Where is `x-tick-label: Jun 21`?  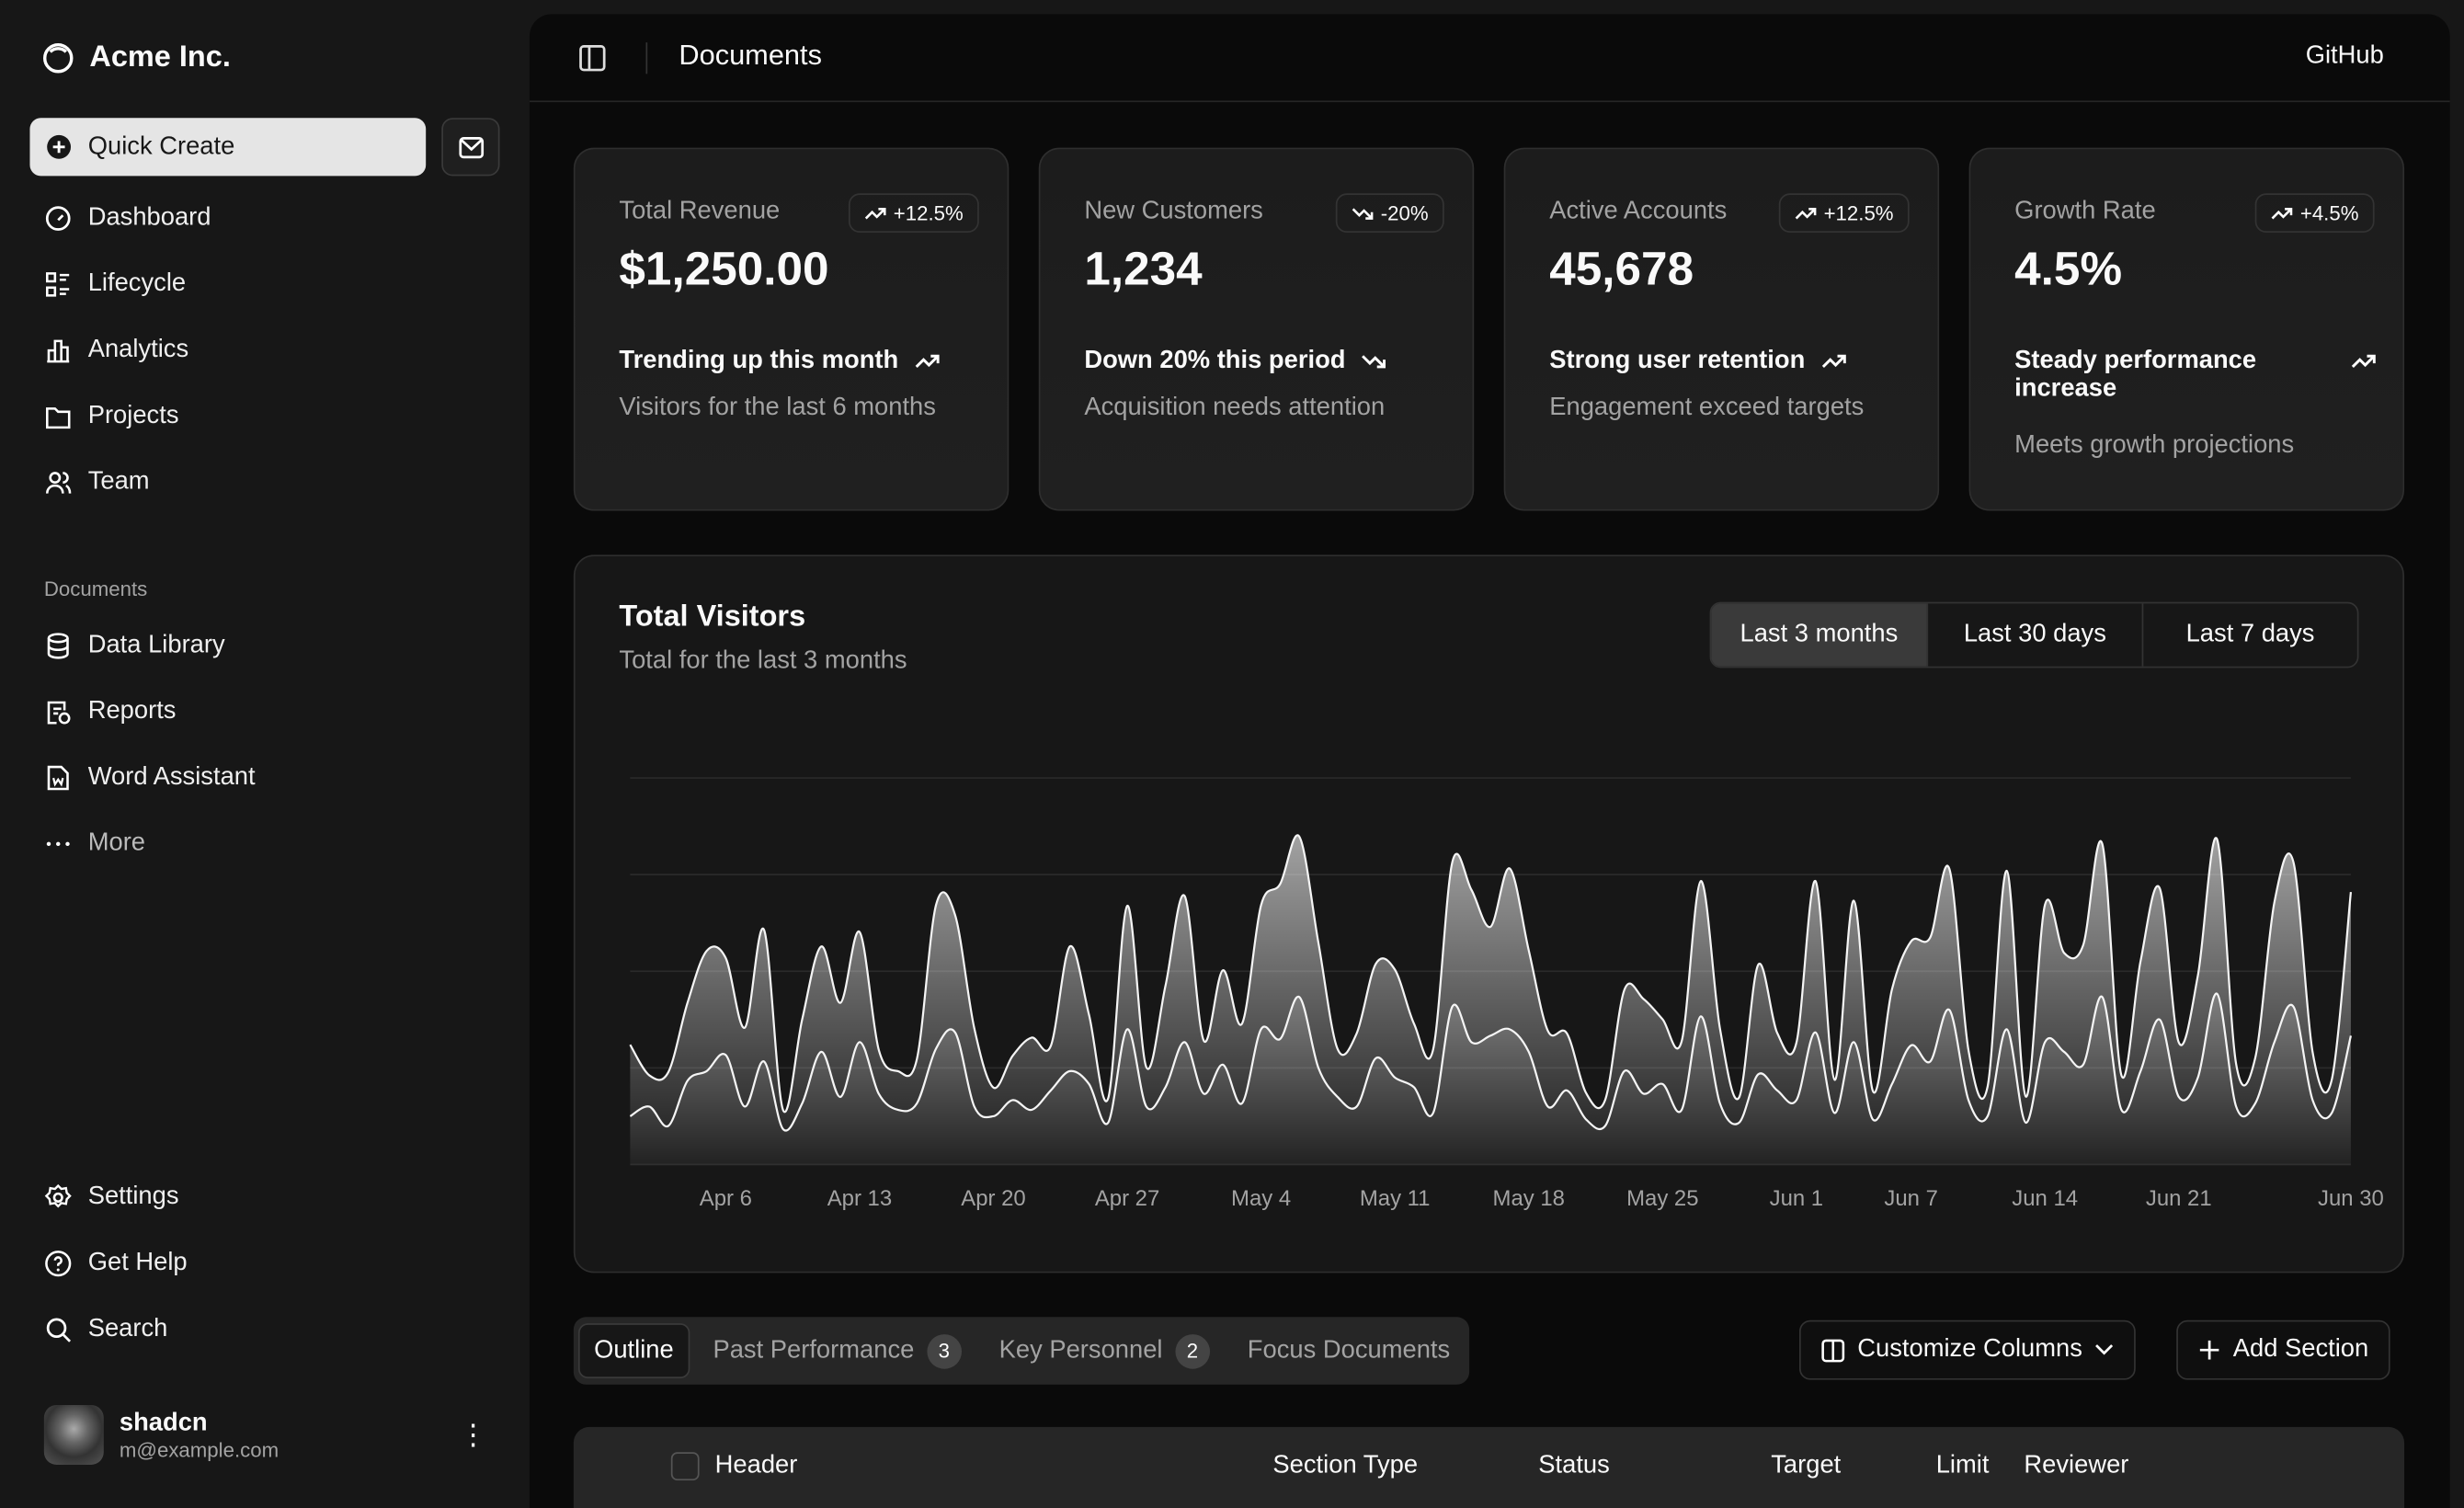 x-tick-label: Jun 21 is located at coordinates (2179, 1198).